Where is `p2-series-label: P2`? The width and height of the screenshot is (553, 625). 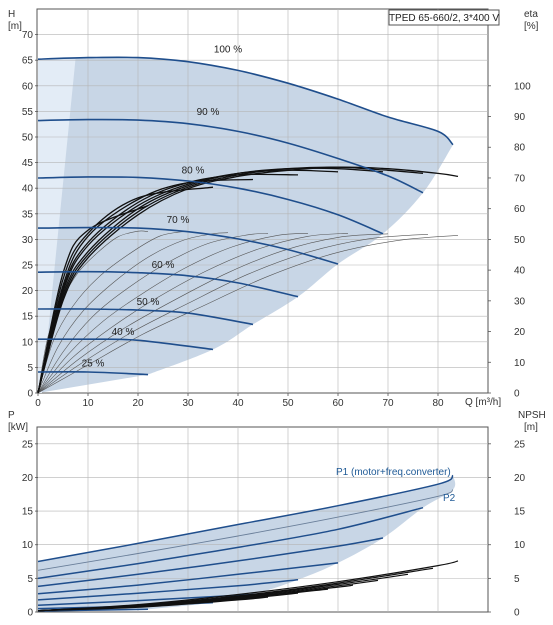 p2-series-label: P2 is located at coordinates (449, 498).